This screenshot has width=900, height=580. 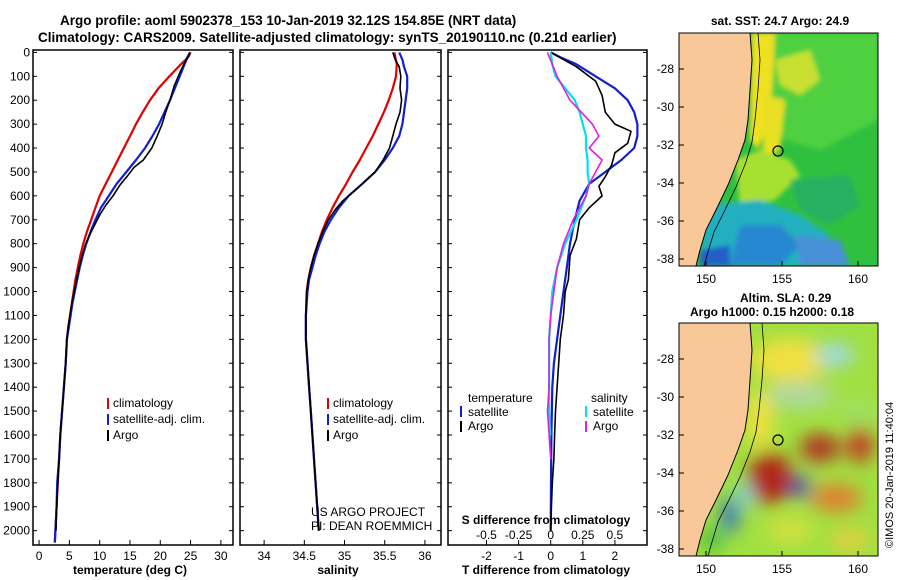 What do you see at coordinates (20, 220) in the screenshot?
I see `depth-tick-label: 700` at bounding box center [20, 220].